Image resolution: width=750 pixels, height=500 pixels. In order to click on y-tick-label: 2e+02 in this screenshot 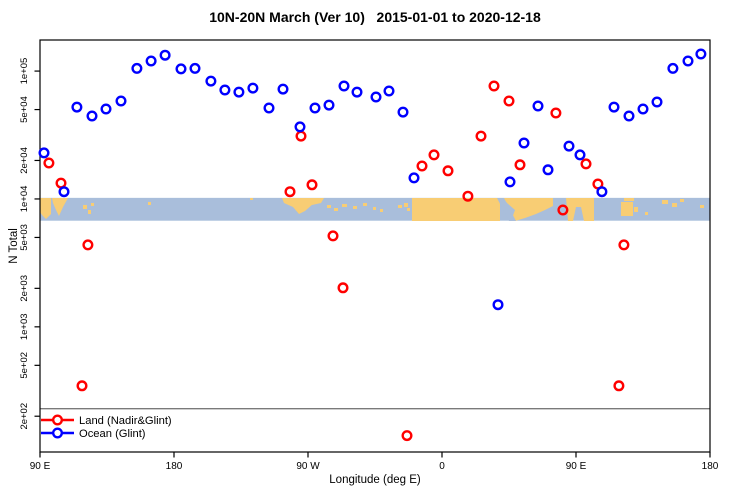, I will do `click(24, 416)`.